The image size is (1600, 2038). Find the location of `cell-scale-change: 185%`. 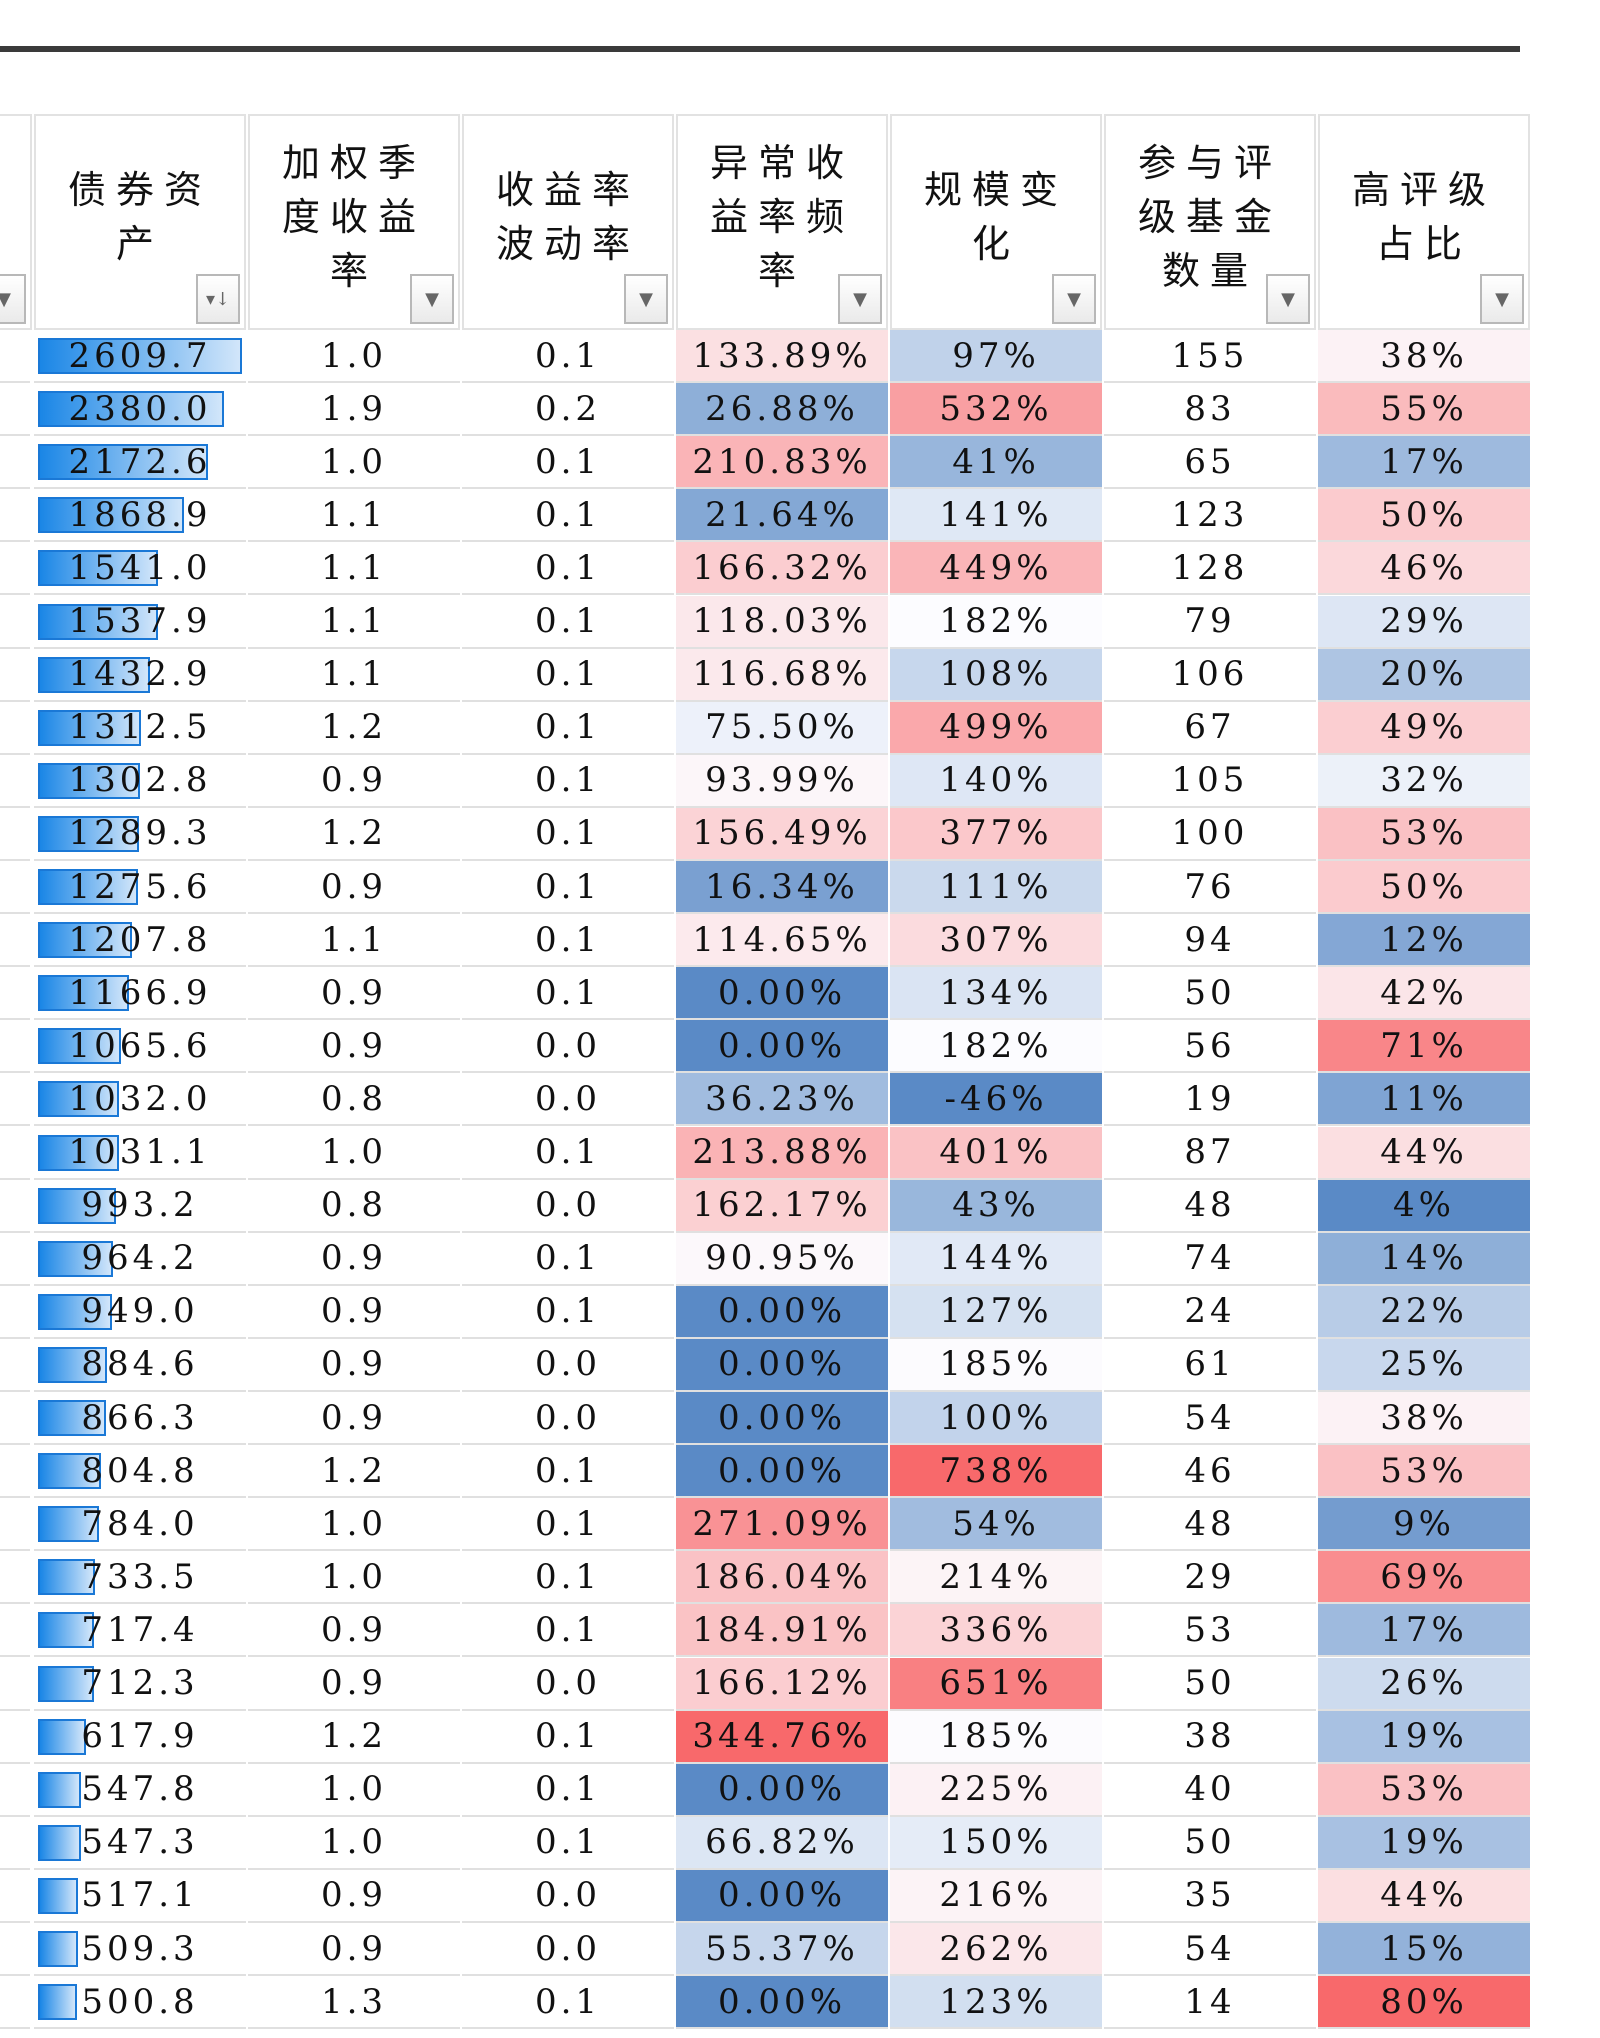

cell-scale-change: 185% is located at coordinates (996, 1737).